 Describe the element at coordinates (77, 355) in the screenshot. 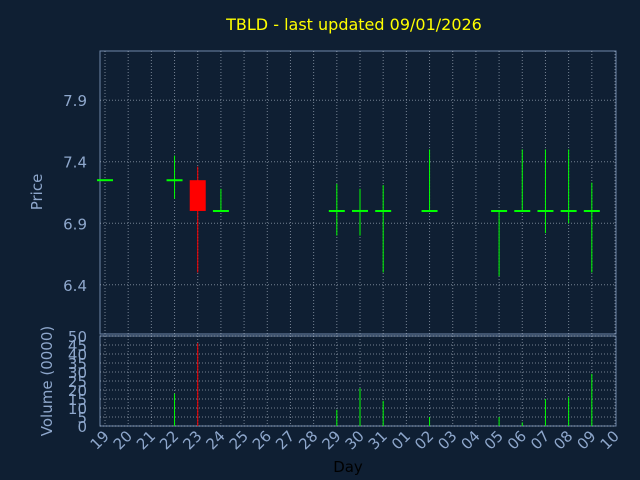

I see `volume-tick-label: 40` at that location.